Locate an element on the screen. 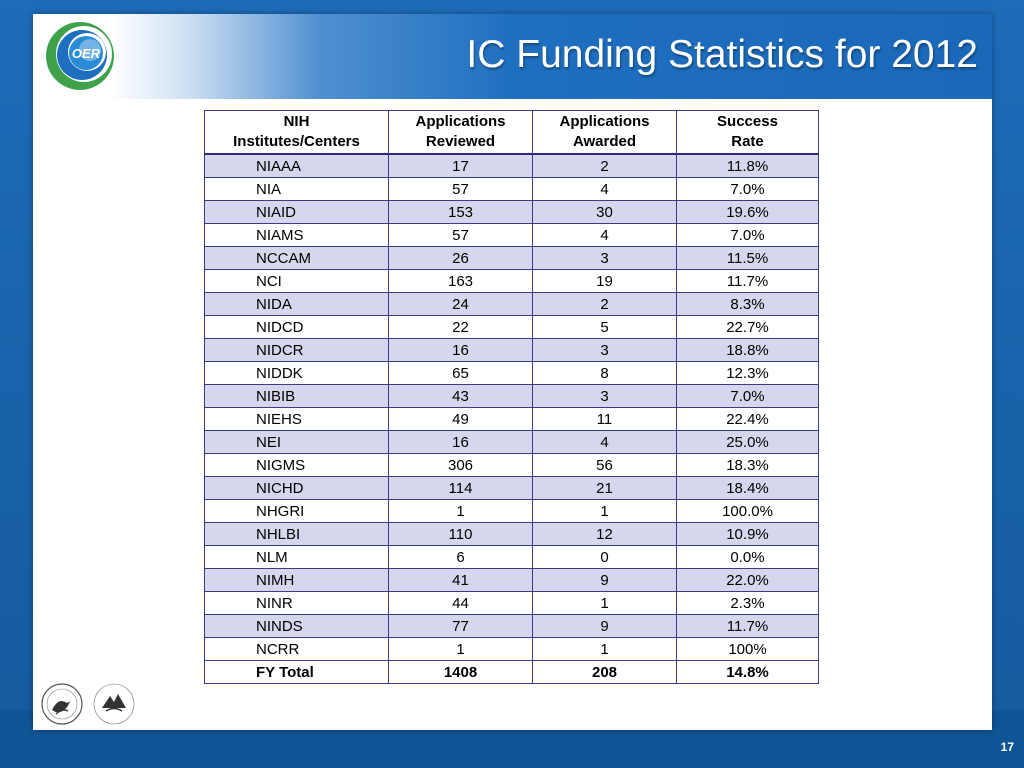  header-band is located at coordinates (512, 56).